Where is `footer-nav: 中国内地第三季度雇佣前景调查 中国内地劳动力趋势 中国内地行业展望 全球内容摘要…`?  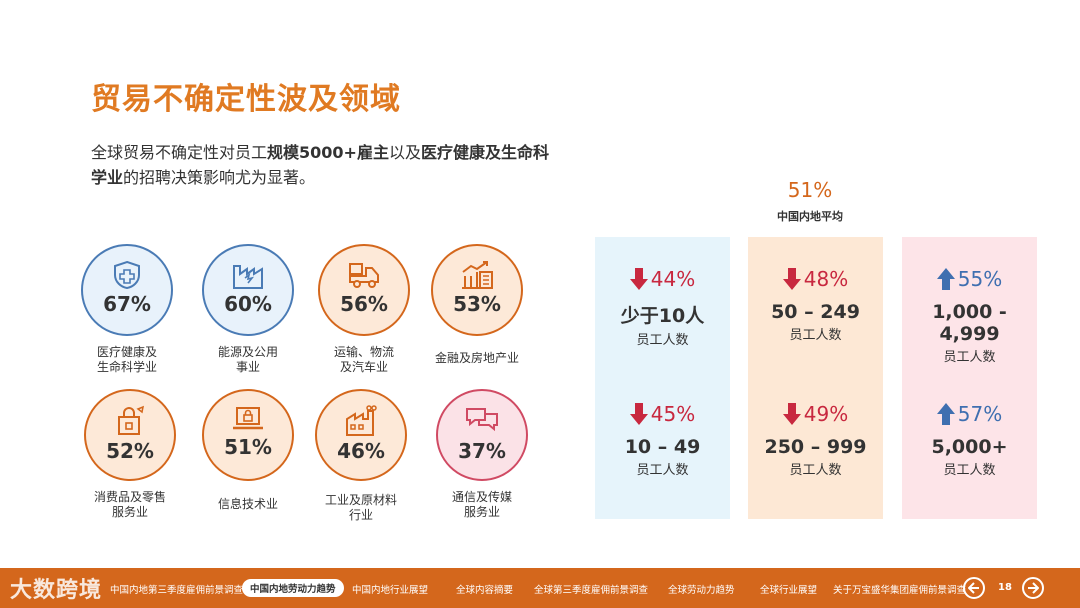
footer-nav: 中国内地第三季度雇佣前景调查 中国内地劳动力趋势 中国内地行业展望 全球内容摘要… is located at coordinates (540, 588).